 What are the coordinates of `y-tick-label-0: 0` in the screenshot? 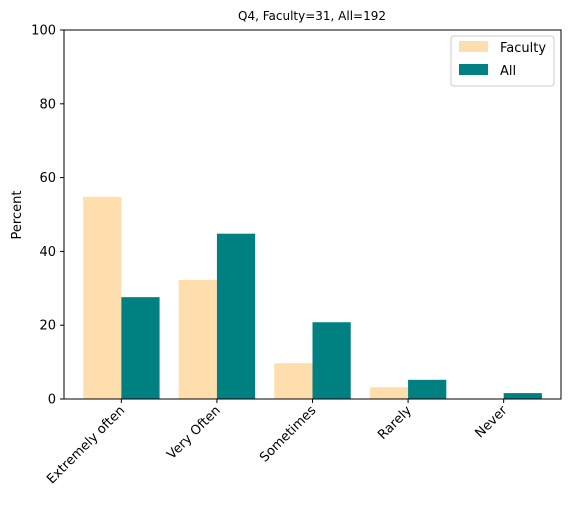 It's located at (52, 400).